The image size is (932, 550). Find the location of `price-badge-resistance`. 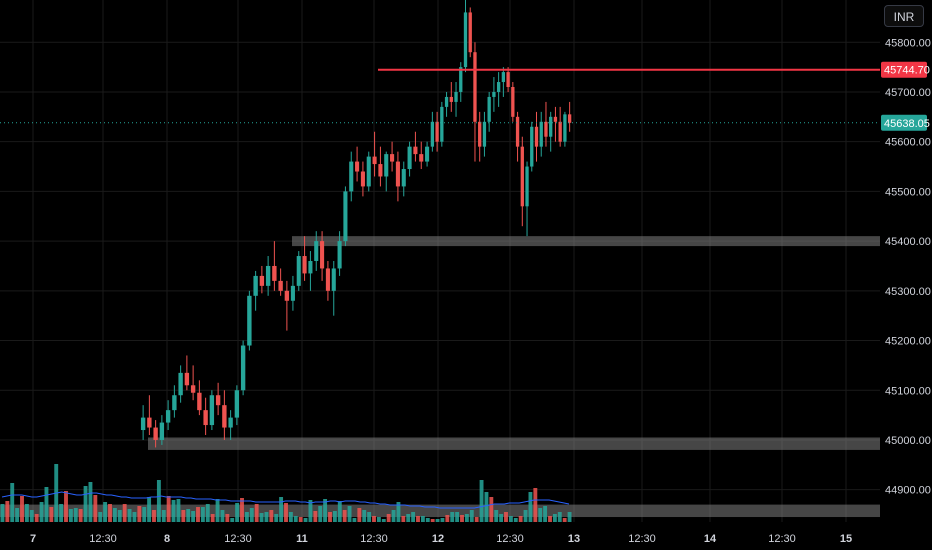

price-badge-resistance is located at coordinates (904, 69).